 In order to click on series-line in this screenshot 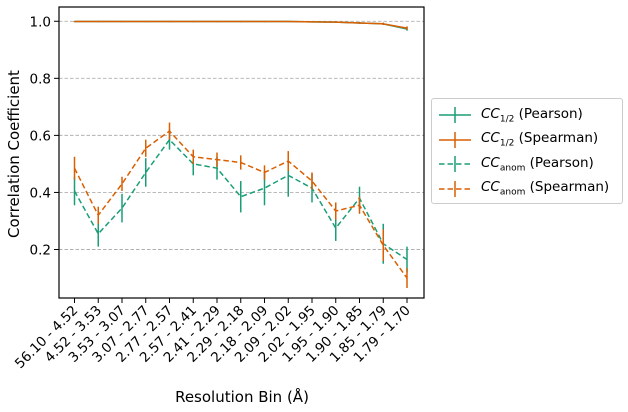, I will do `click(241, 24)`.